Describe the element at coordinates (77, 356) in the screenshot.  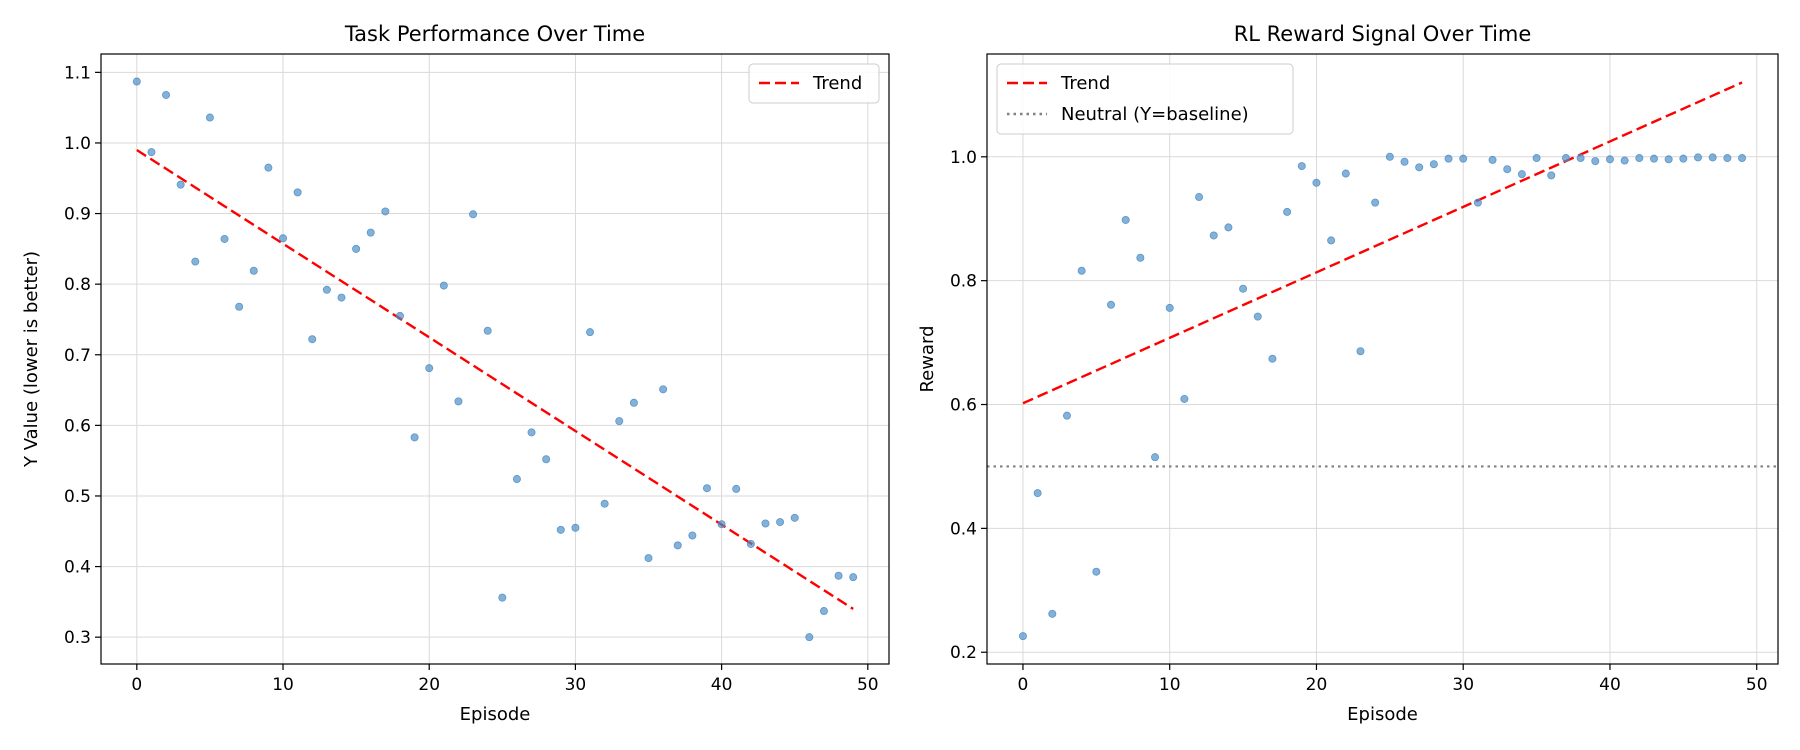
I see `y-tick-label: 0.7` at that location.